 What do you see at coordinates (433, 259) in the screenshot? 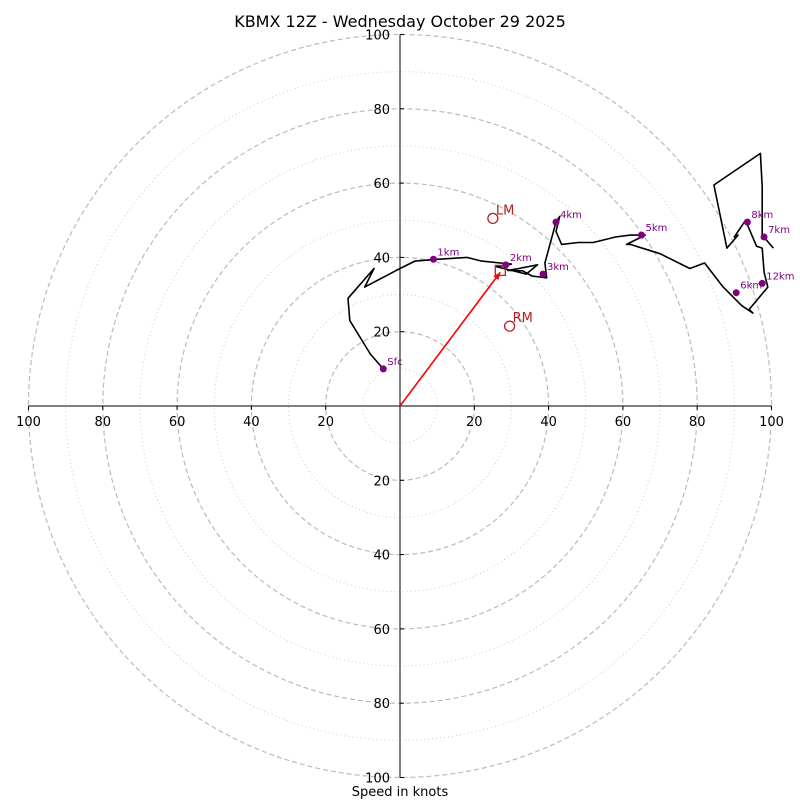
I see `height-marker-1km` at bounding box center [433, 259].